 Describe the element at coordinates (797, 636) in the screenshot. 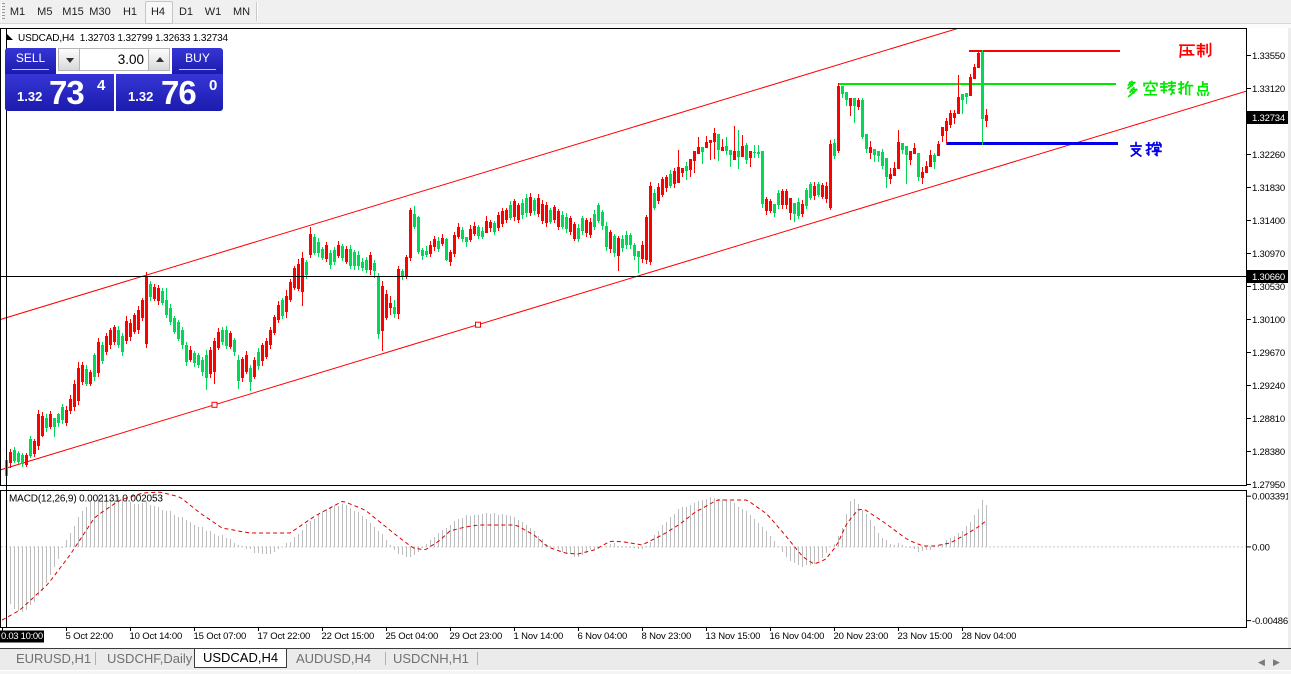

I see `svg-text: 16 Nov 04:00` at that location.